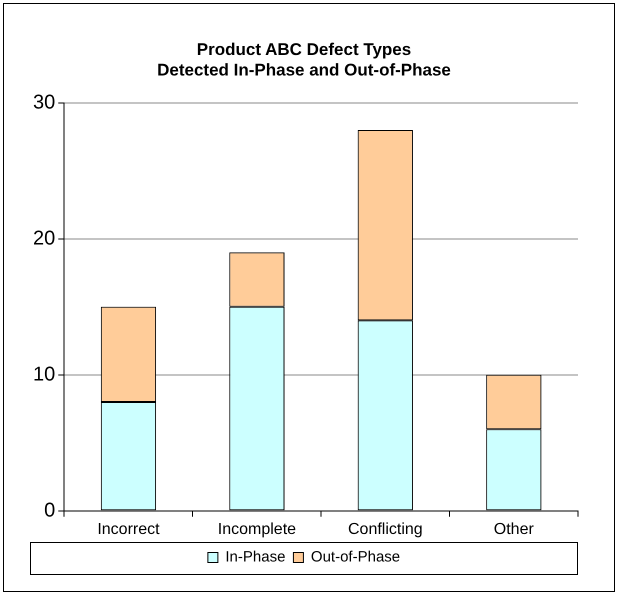 The height and width of the screenshot is (595, 618). Describe the element at coordinates (44, 238) in the screenshot. I see `y-tick-label: 20` at that location.